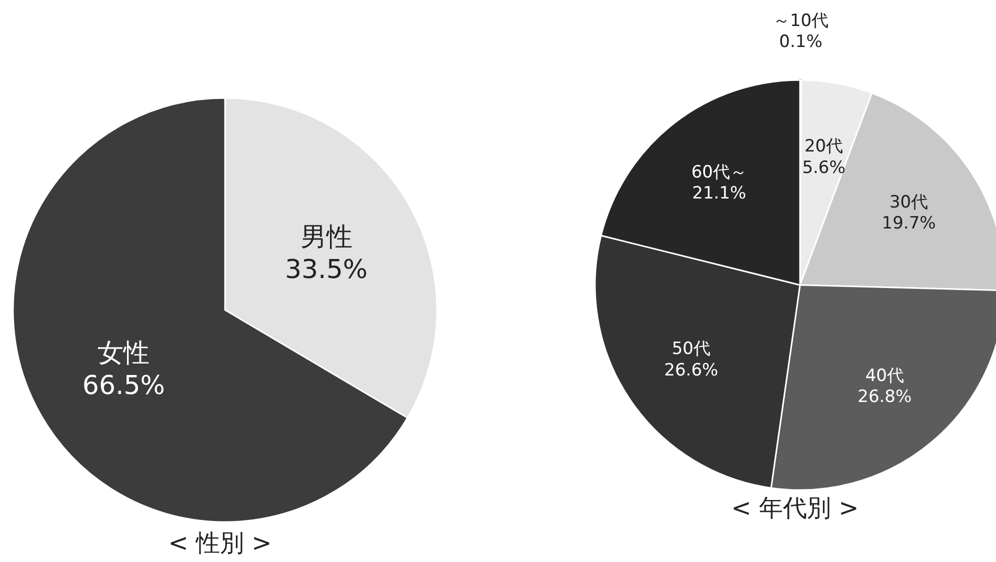 The height and width of the screenshot is (562, 996). Describe the element at coordinates (326, 237) in the screenshot. I see `slice-label: 男性` at that location.